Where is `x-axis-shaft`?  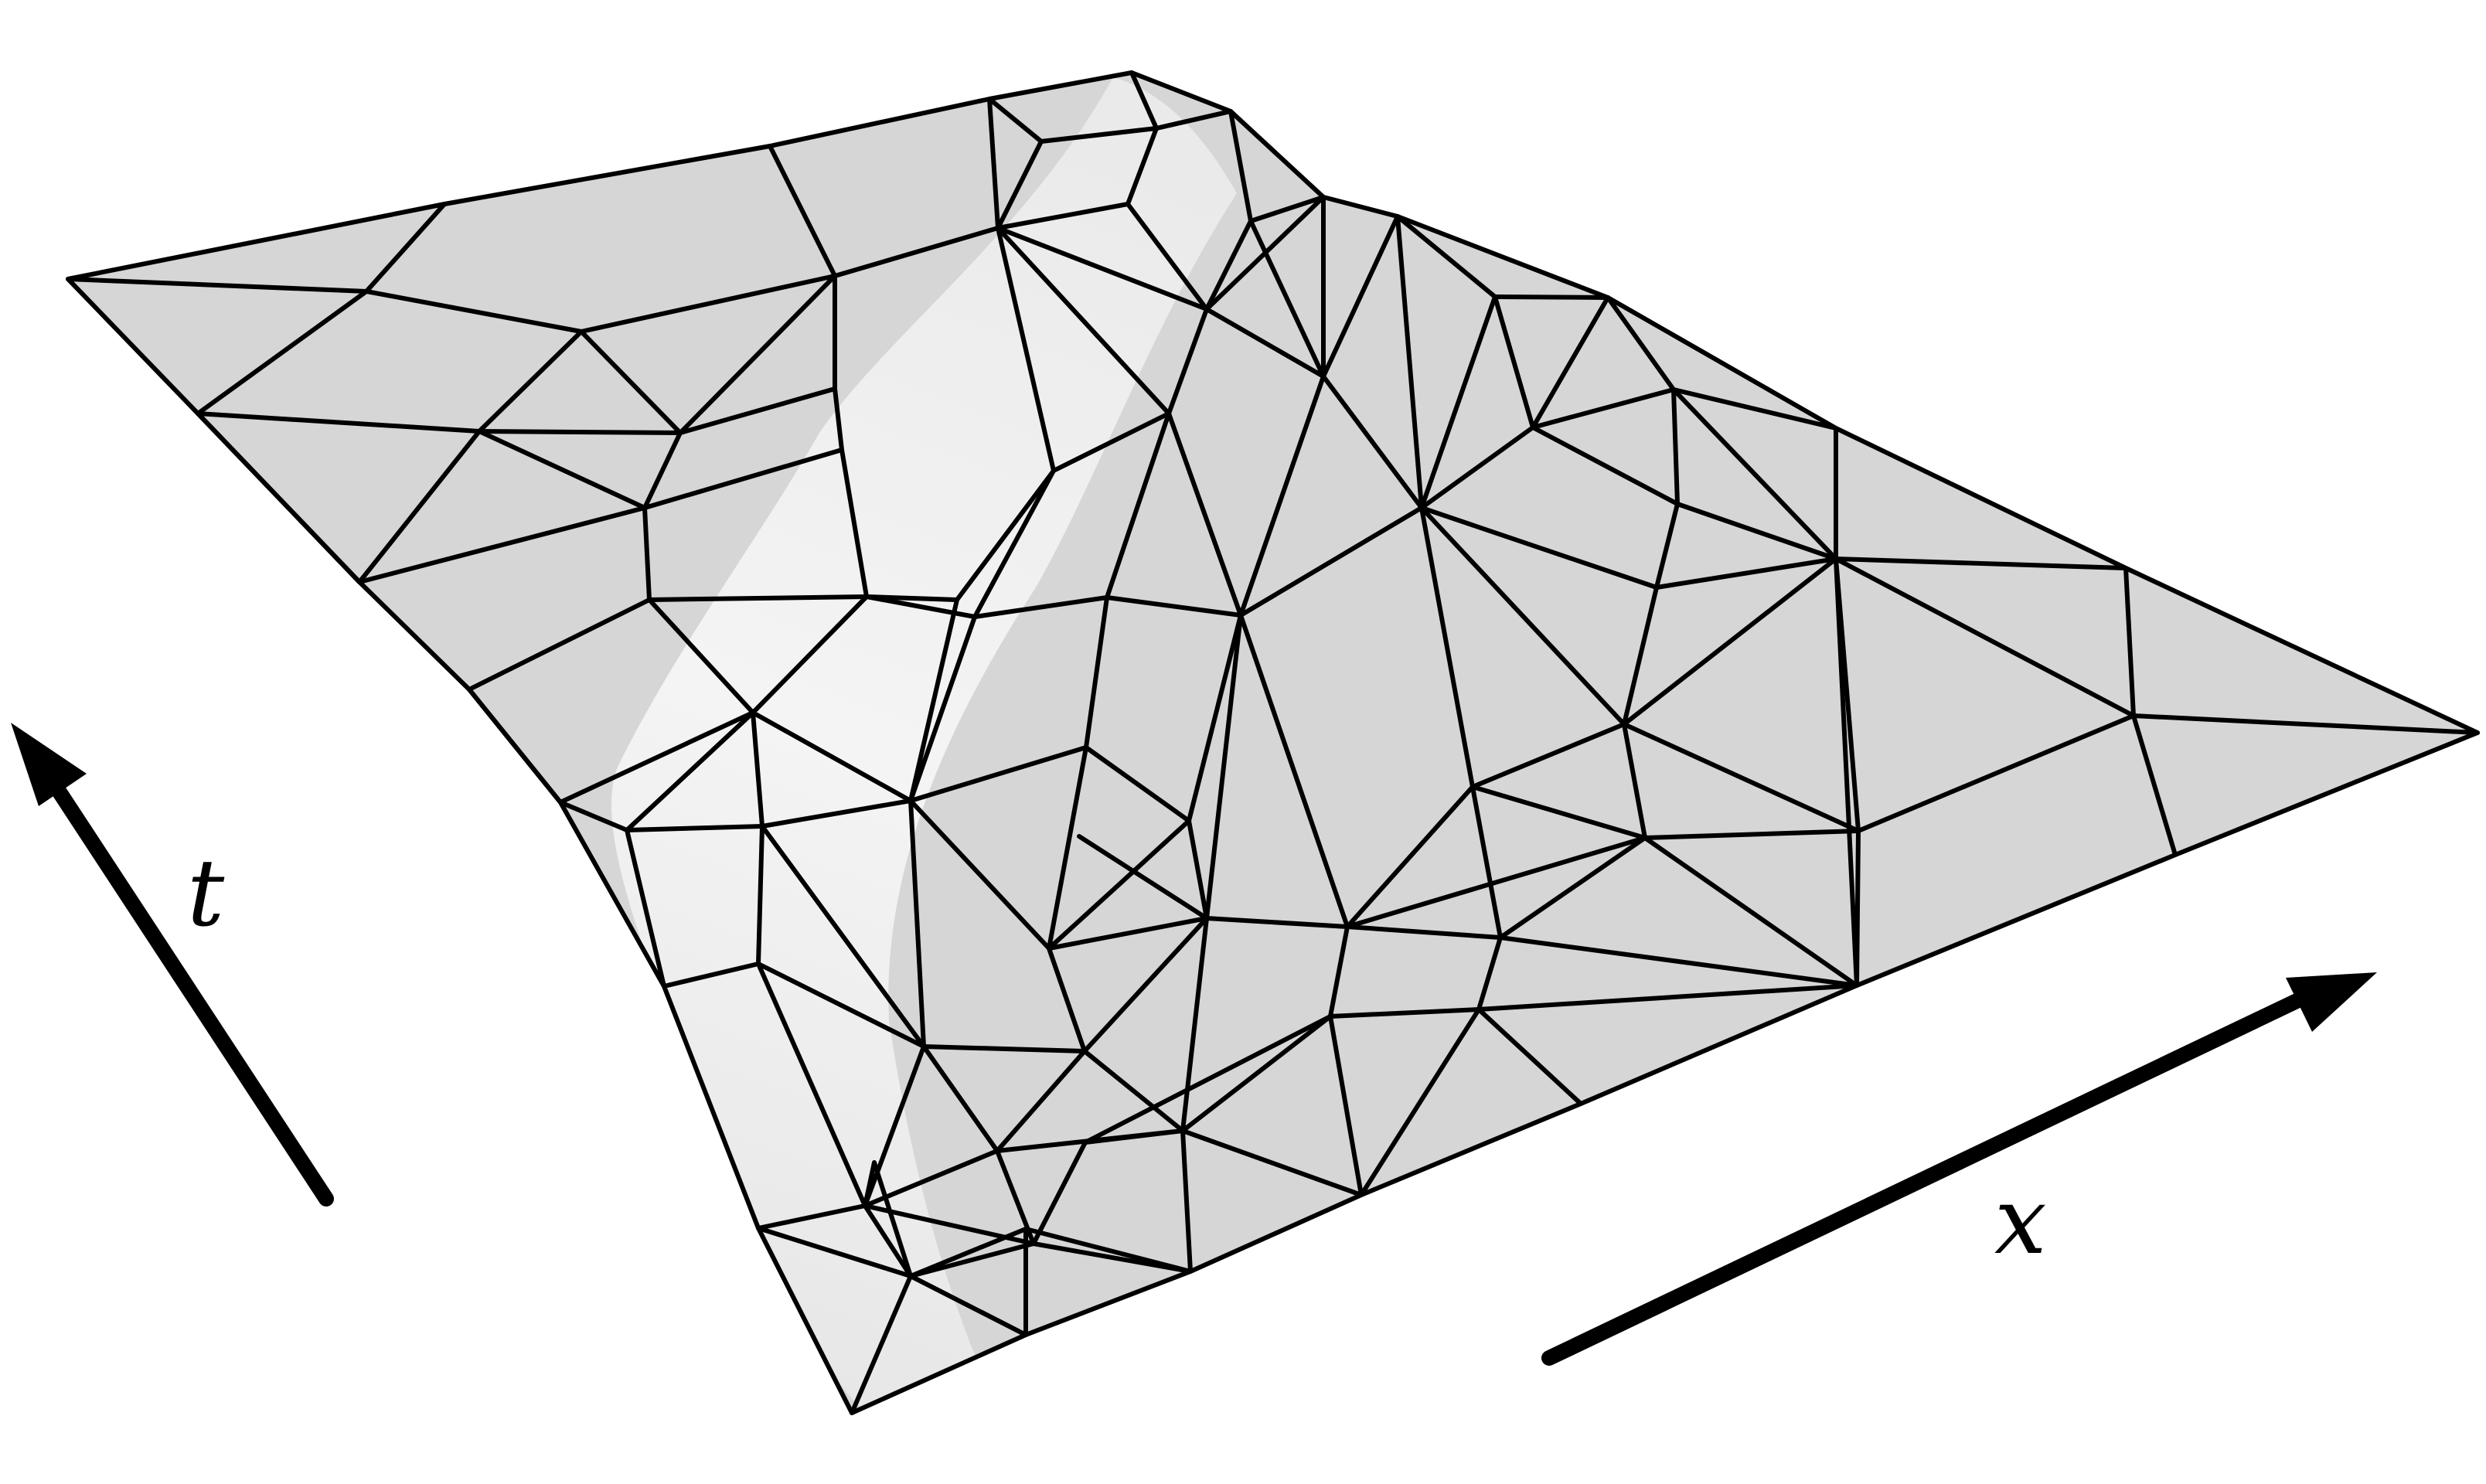
x-axis-shaft is located at coordinates (1930, 1176).